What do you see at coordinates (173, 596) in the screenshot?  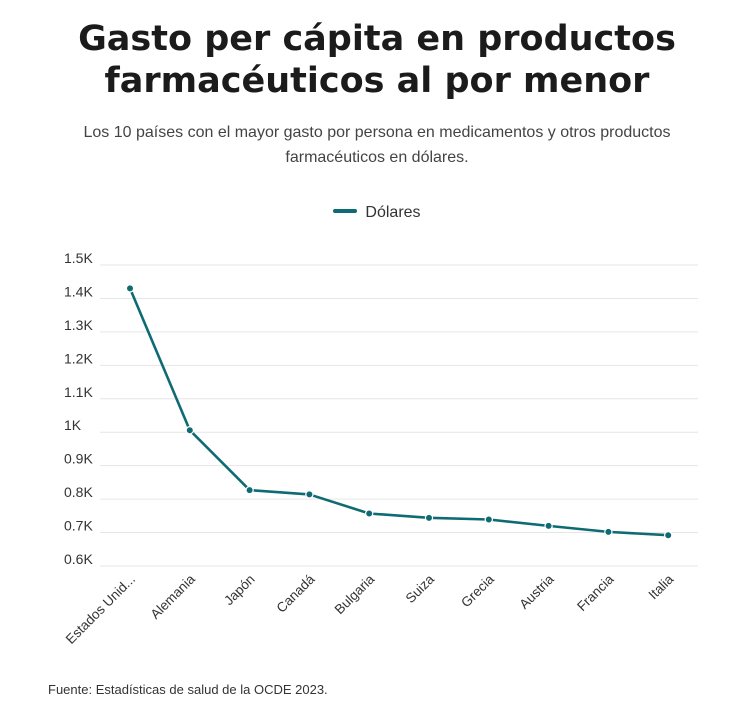 I see `x-tick-label: Alemania` at bounding box center [173, 596].